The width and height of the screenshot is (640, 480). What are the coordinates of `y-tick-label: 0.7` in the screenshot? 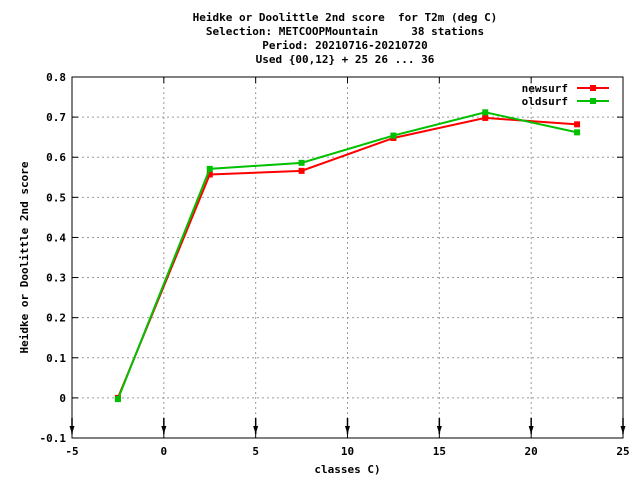 It's located at (56, 117).